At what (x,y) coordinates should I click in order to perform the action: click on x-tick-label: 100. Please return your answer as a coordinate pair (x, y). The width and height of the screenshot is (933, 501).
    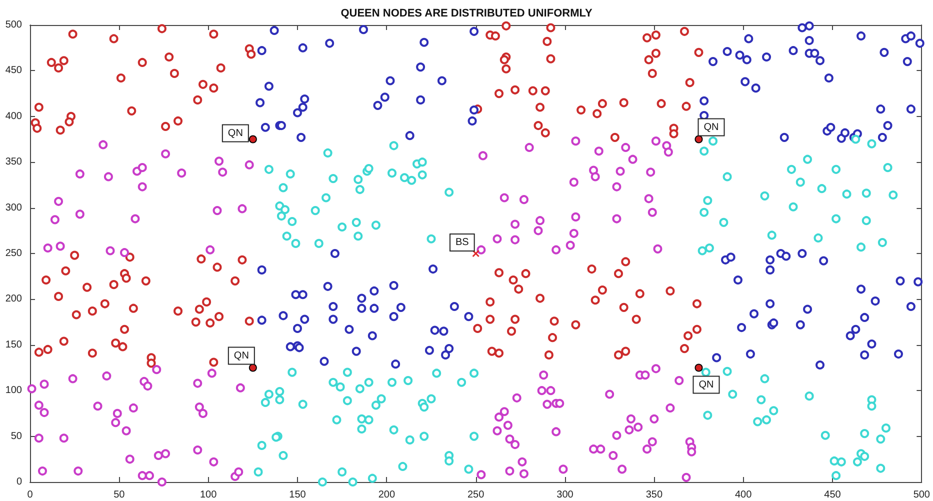
    Looking at the image, I should click on (209, 495).